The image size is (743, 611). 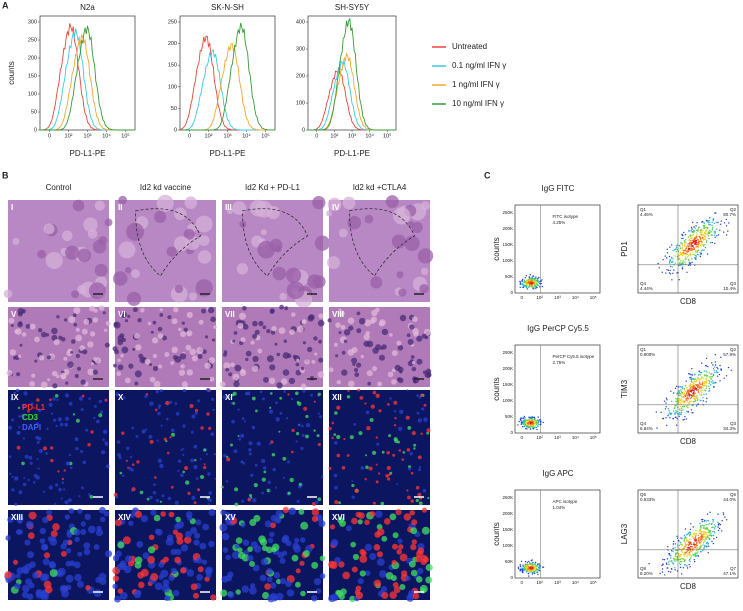 I want to click on y-tick-label: 100, so click(x=300, y=103).